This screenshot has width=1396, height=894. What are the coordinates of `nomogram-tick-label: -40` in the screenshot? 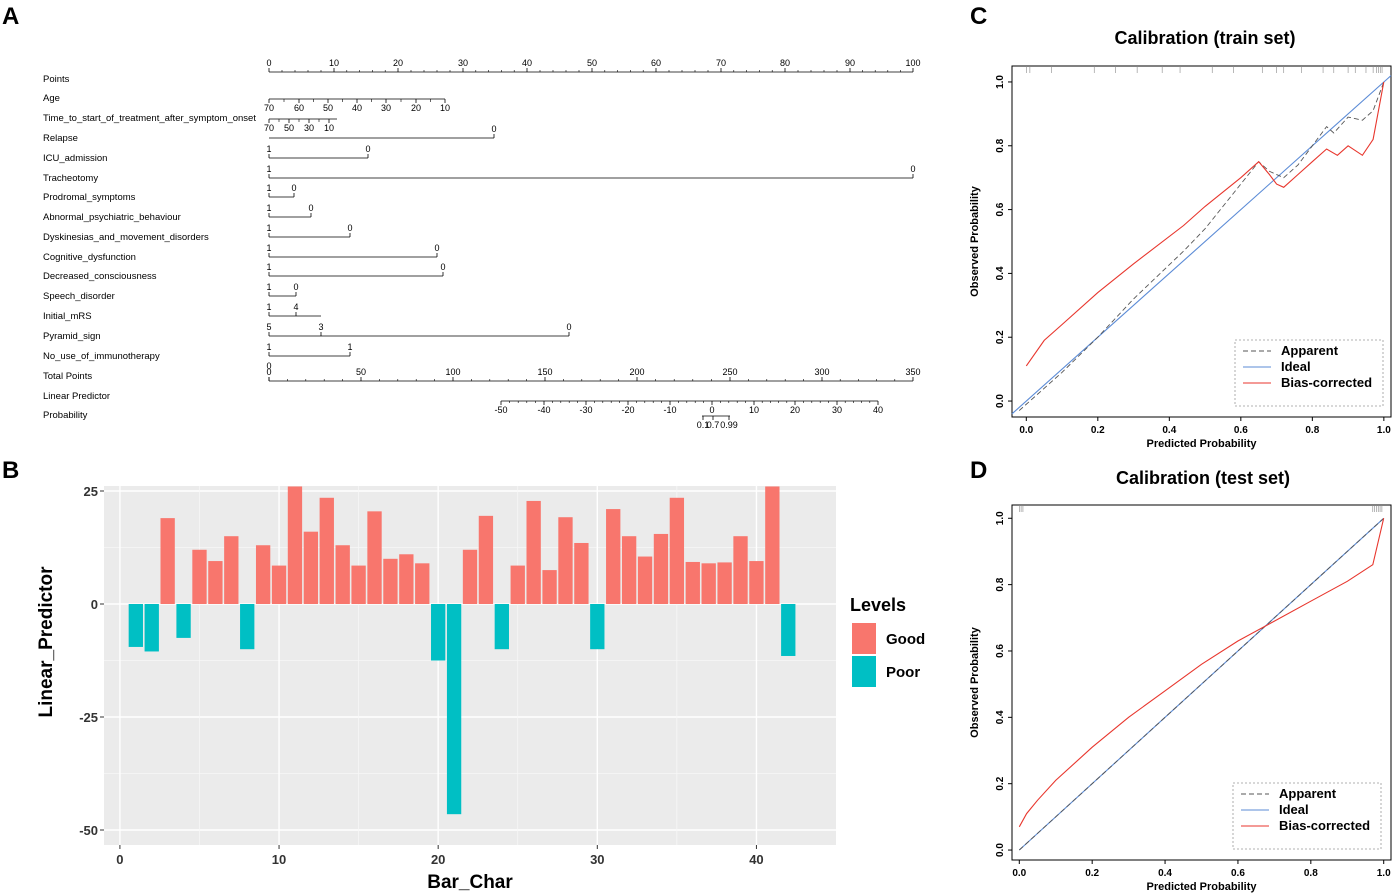 It's located at (543, 410).